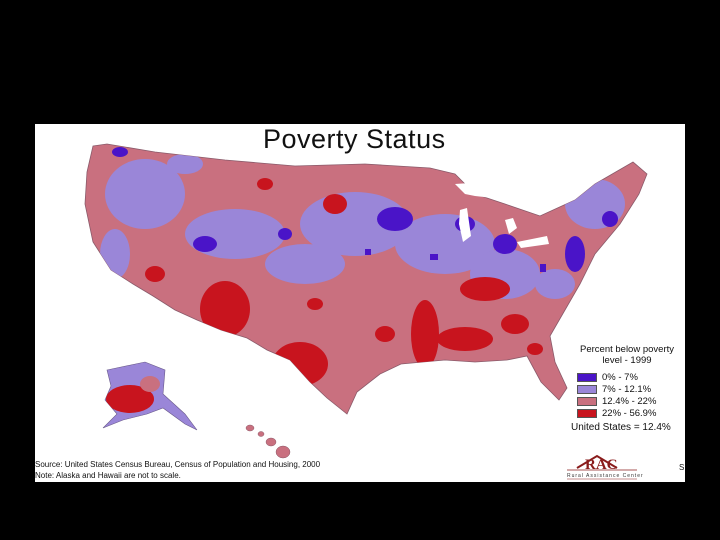 This screenshot has height=540, width=720. What do you see at coordinates (268, 441) in the screenshot?
I see `hawaii-islands` at bounding box center [268, 441].